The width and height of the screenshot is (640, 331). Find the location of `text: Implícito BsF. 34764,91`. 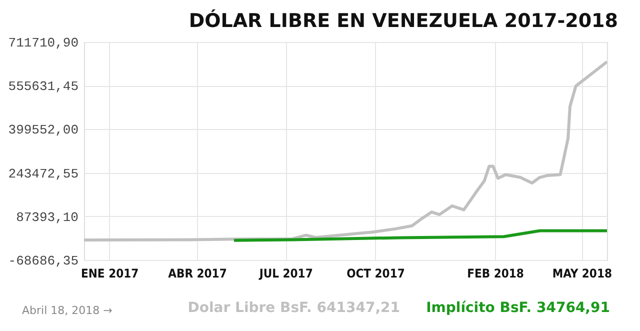

text: Implícito BsF. 34764,91 is located at coordinates (518, 308).